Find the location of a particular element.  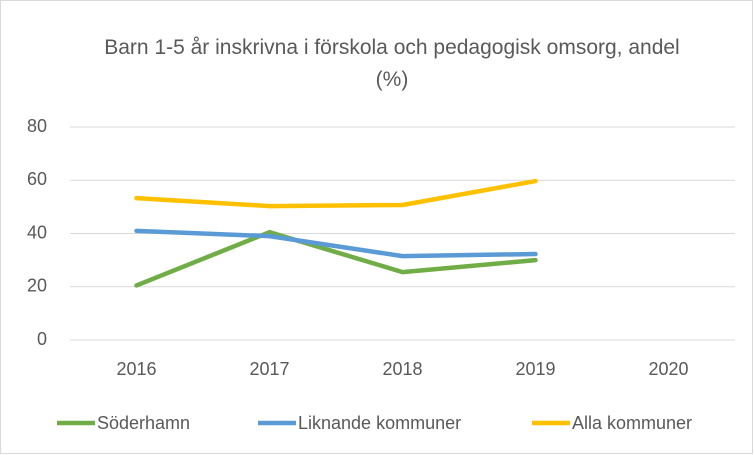

x-tick-label: 2020 is located at coordinates (668, 369).